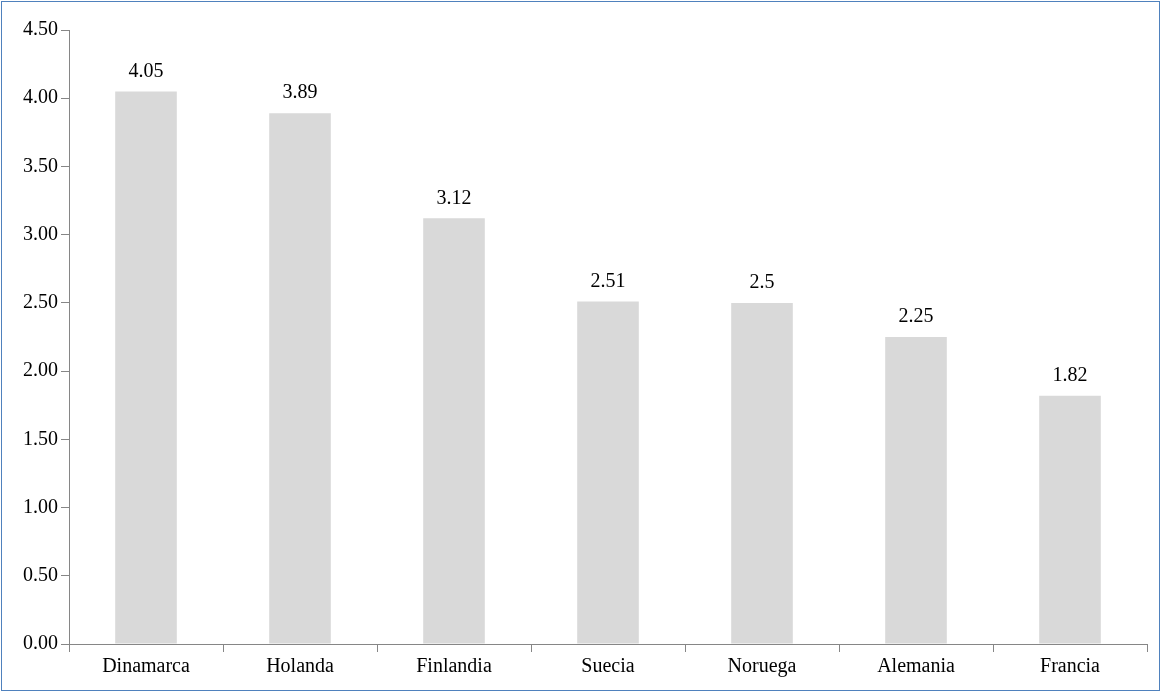  I want to click on x-tick-label: Finlandia, so click(454, 665).